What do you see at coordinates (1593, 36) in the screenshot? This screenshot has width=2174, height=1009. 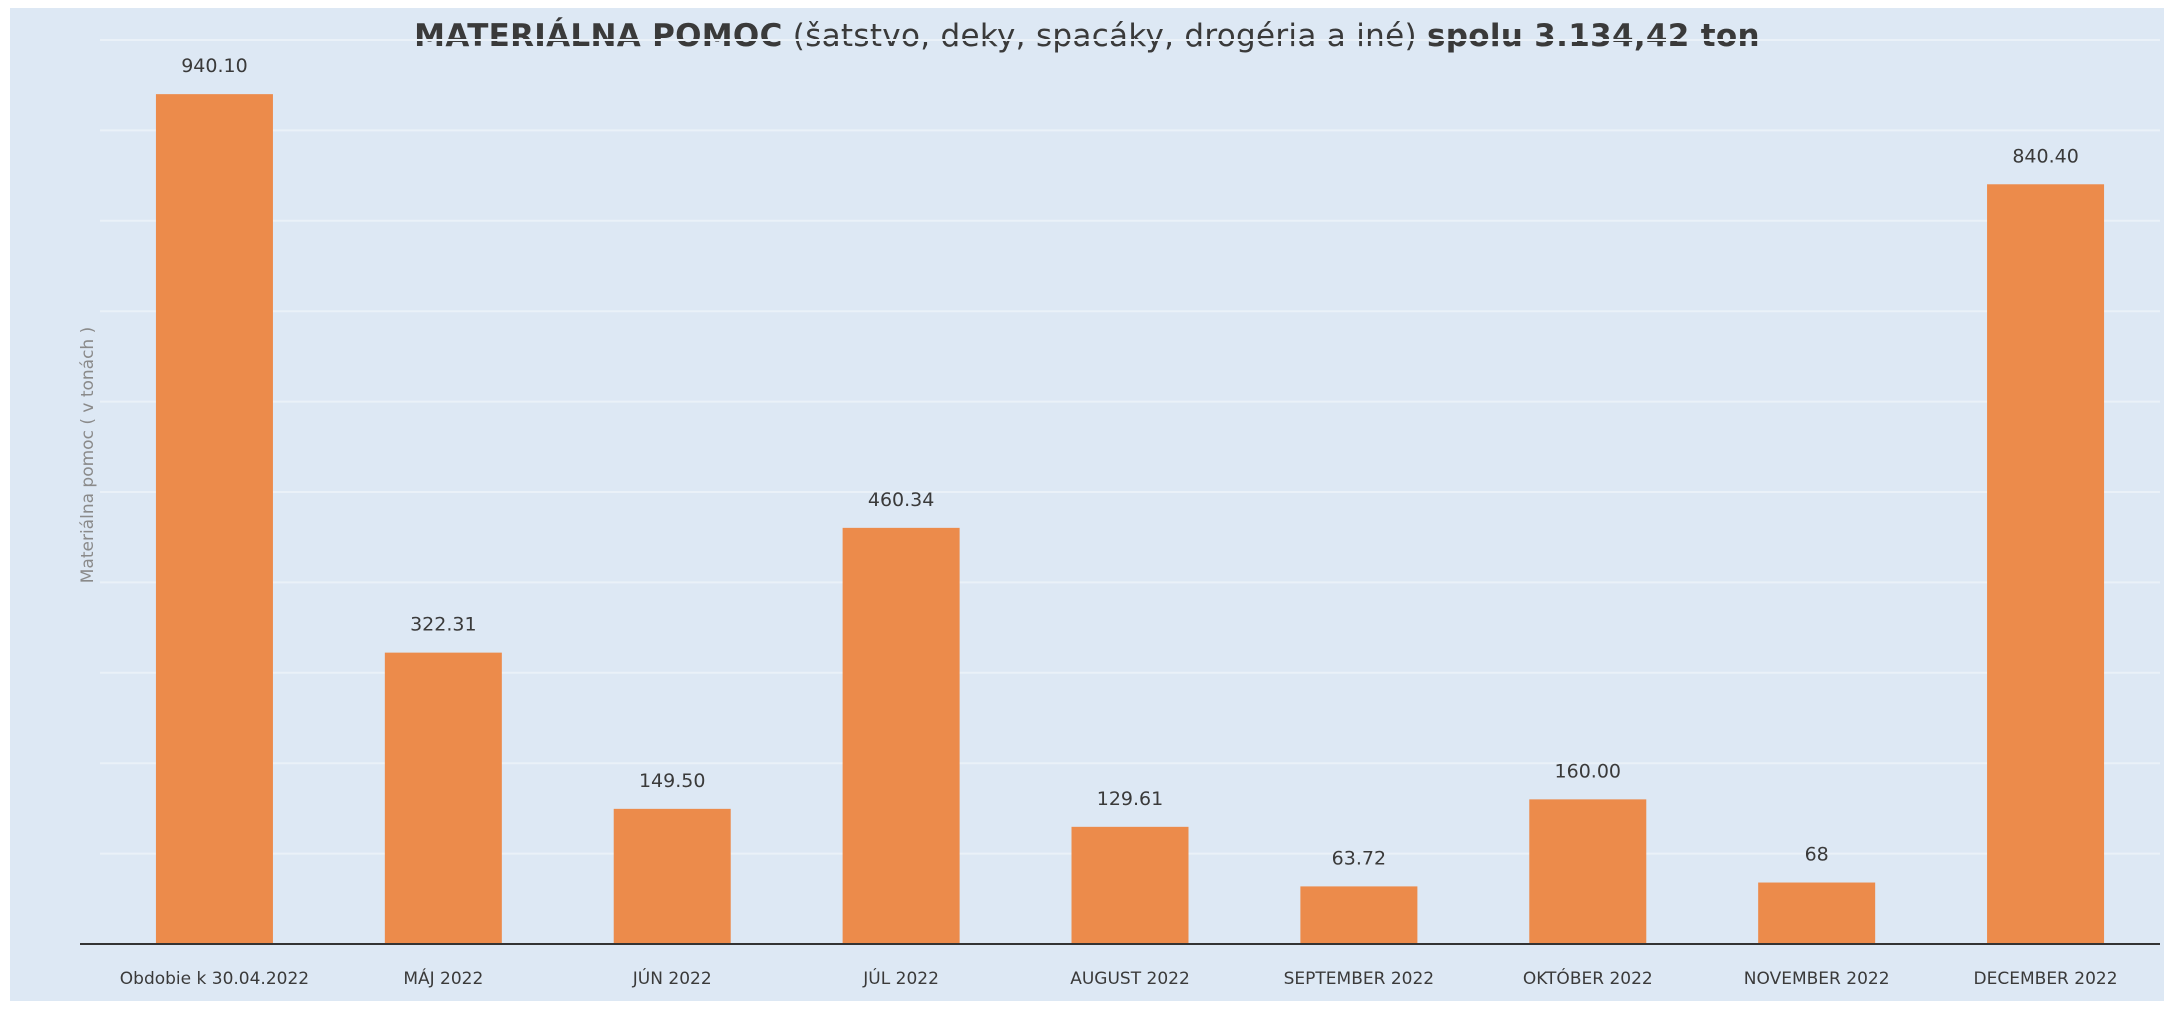 I see `chart-title-bold-suffix: spolu 3.134,42 ton` at bounding box center [1593, 36].